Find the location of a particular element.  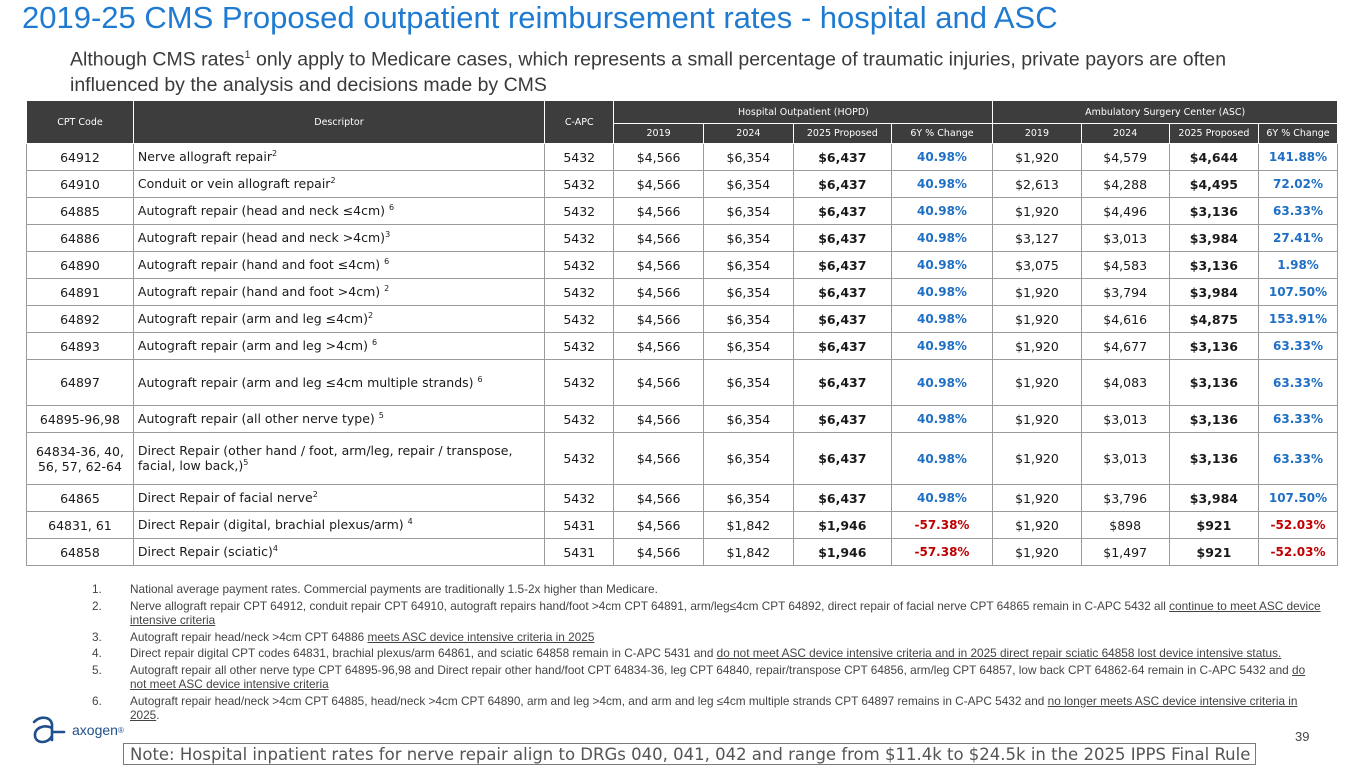

header-hopd: Hospital Outpatient (HOPD) is located at coordinates (803, 112).